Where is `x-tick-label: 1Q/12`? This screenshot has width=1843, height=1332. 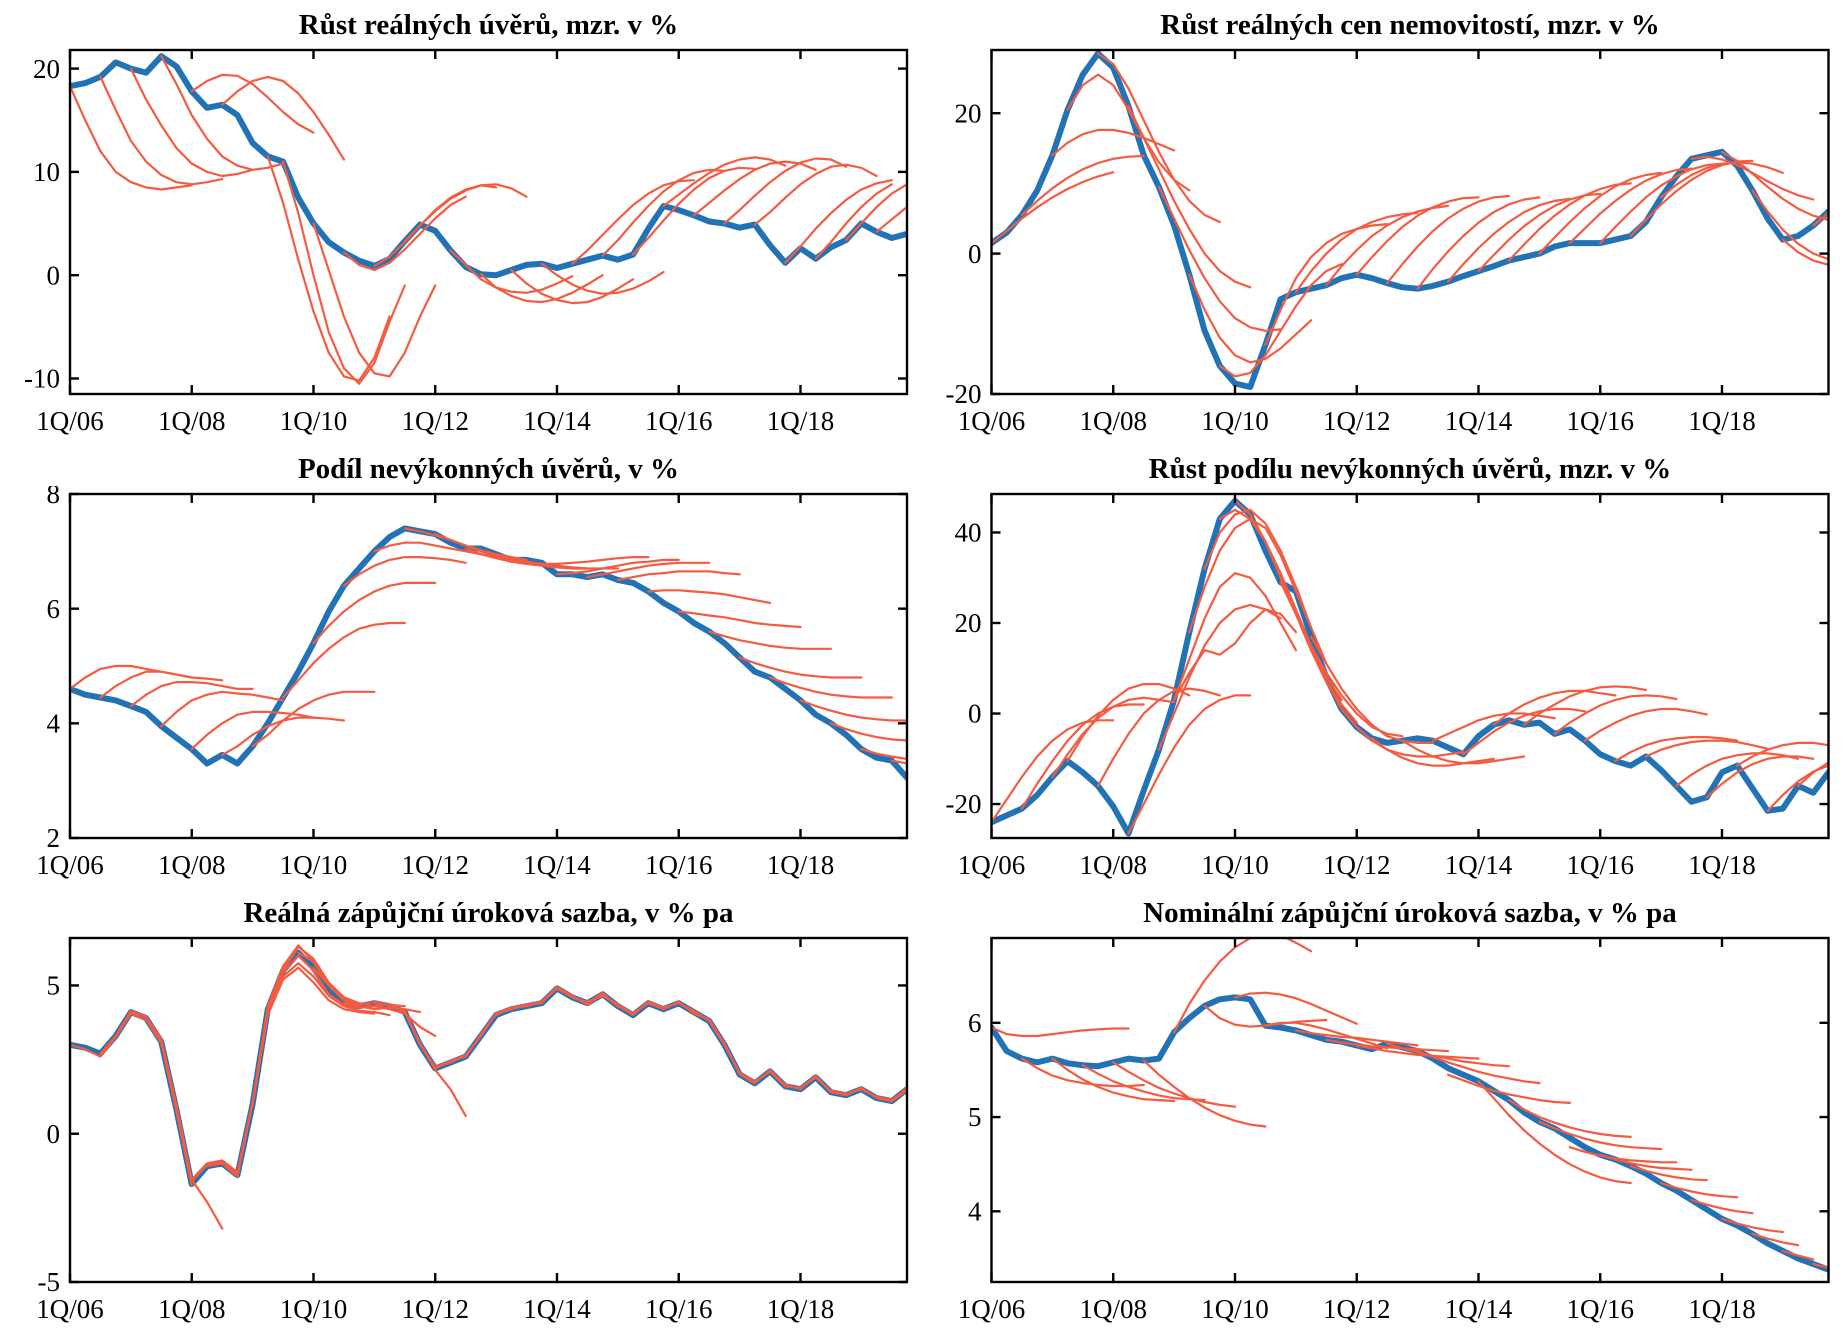
x-tick-label: 1Q/12 is located at coordinates (435, 1309).